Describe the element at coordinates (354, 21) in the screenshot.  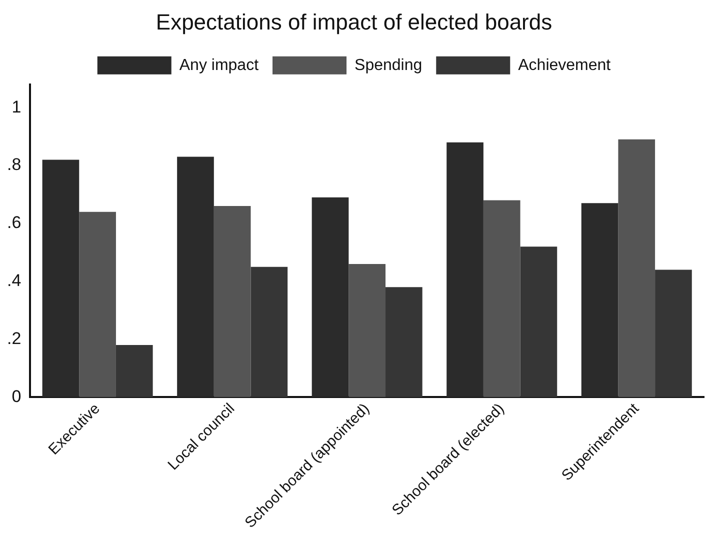
I see `chart-title: Expectations of impact of elected boards` at that location.